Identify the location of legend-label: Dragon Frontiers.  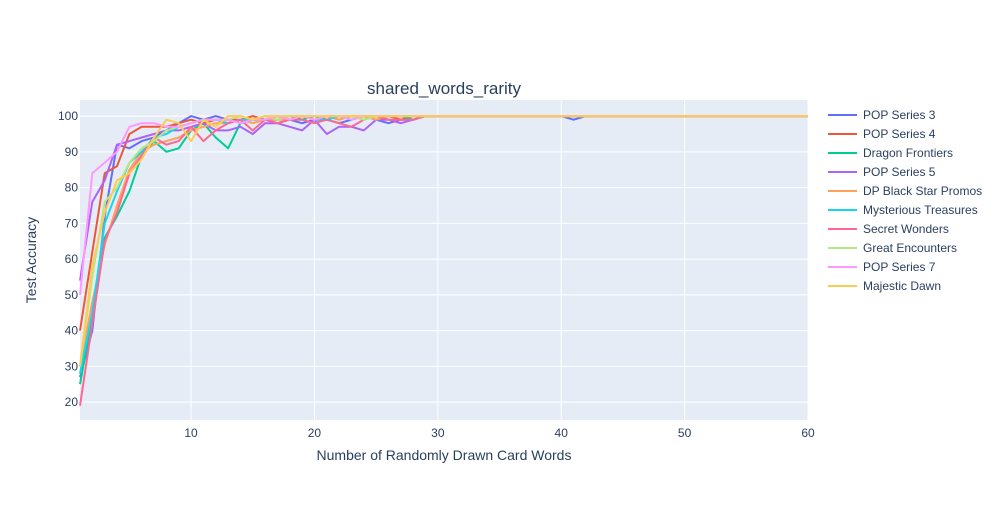
(908, 153).